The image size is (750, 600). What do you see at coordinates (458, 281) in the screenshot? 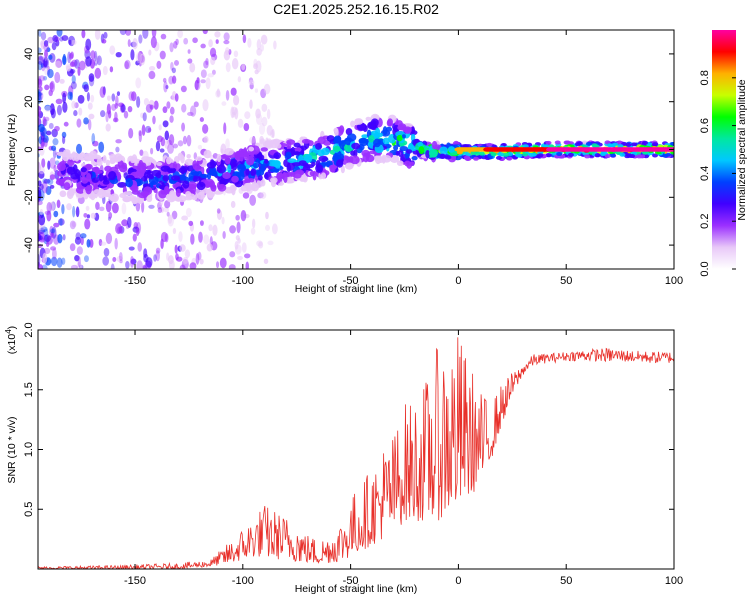
I see `spectrogram-x-tick-label: 0` at bounding box center [458, 281].